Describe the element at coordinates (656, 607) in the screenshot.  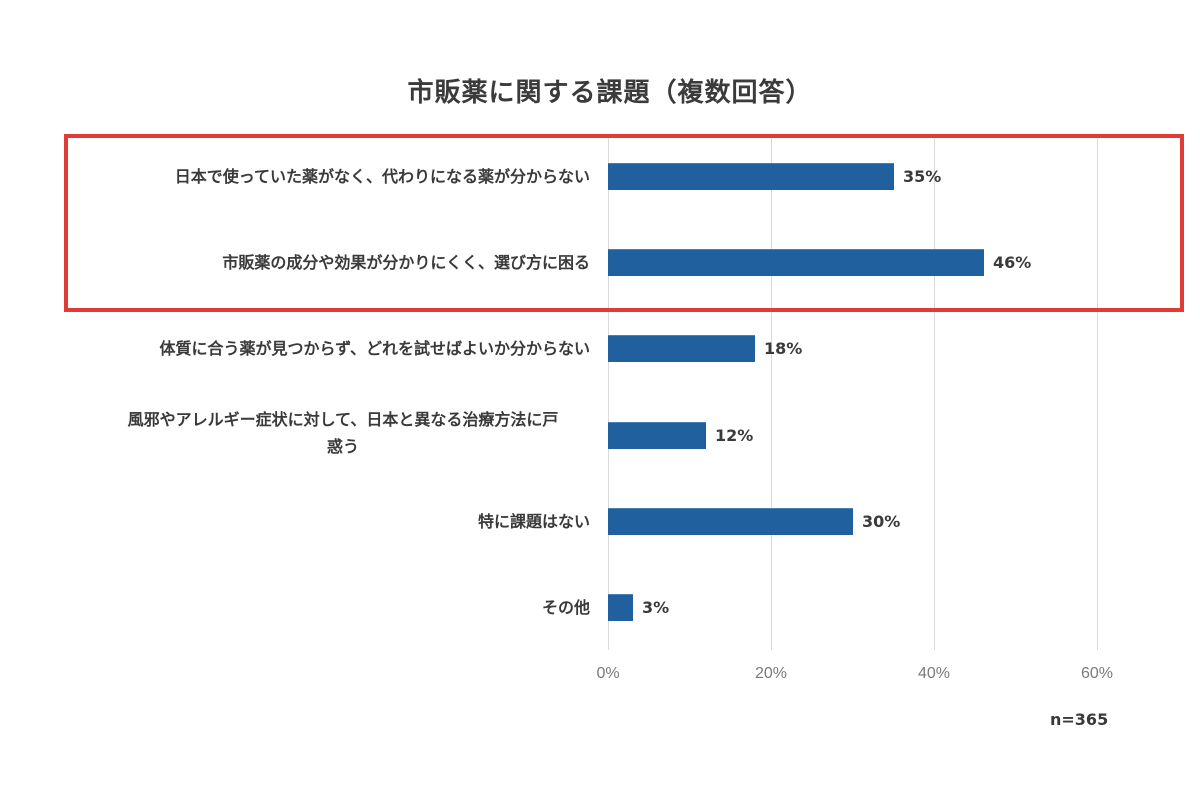
I see `value-label: 3%` at that location.